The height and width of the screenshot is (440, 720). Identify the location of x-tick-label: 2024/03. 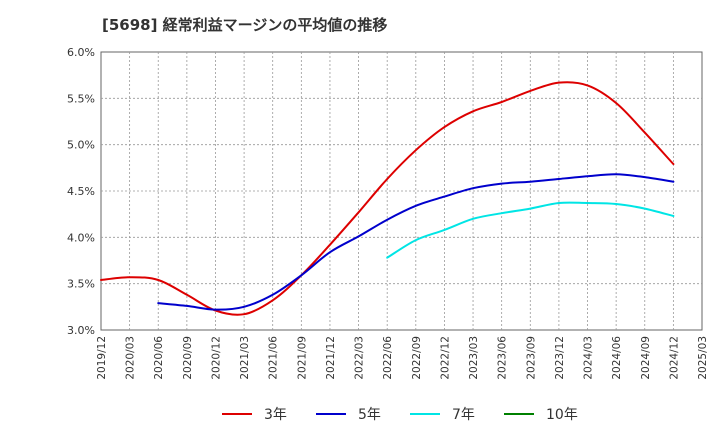
(589, 358).